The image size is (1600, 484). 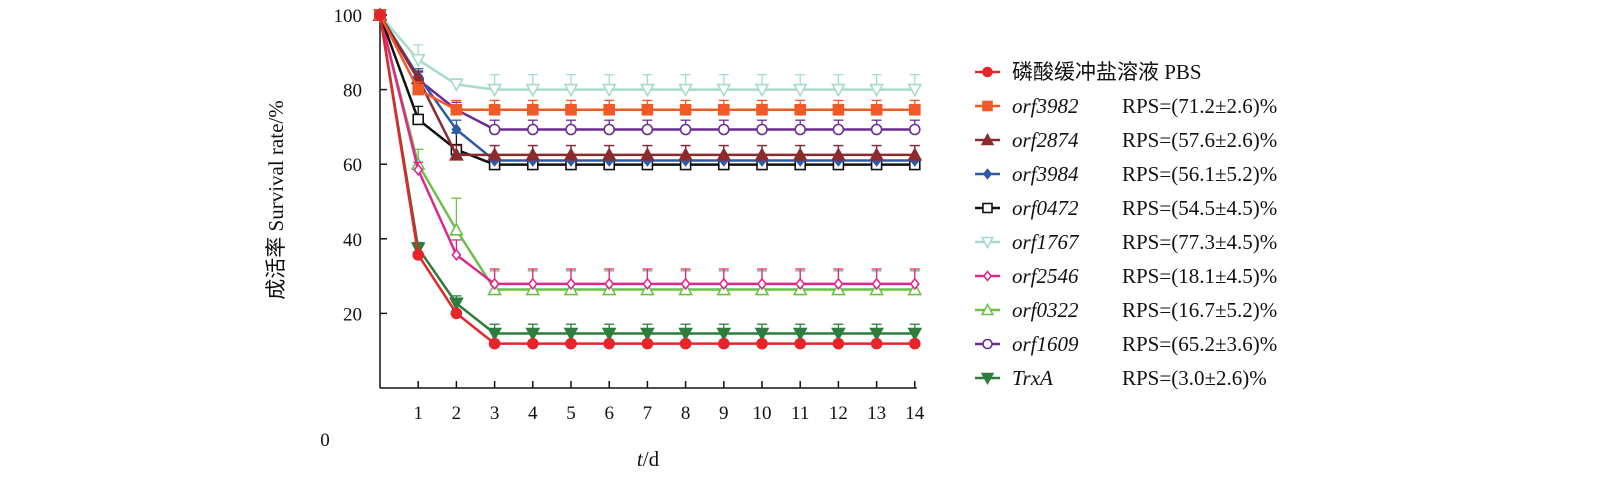 I want to click on x-axis-label-unit: /d, so click(x=651, y=459).